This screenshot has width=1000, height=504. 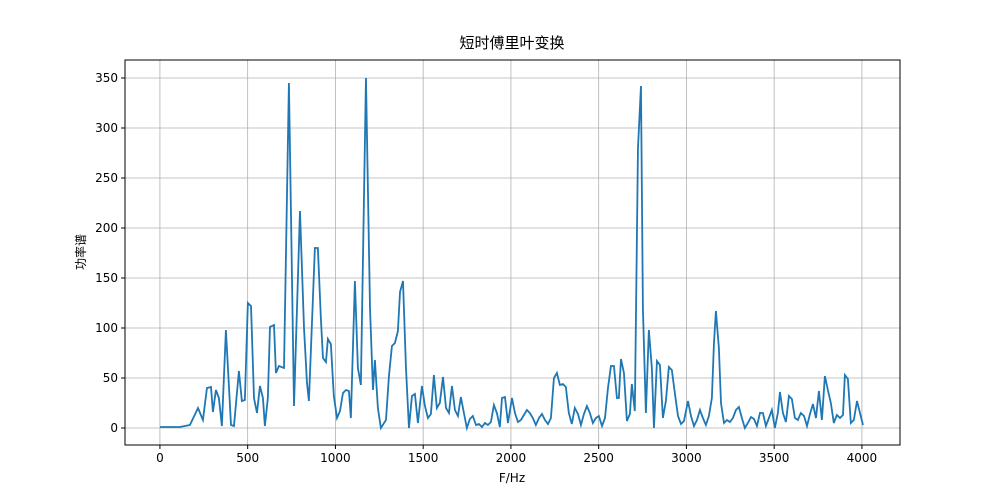 What do you see at coordinates (114, 428) in the screenshot?
I see `y-tick-label: 0` at bounding box center [114, 428].